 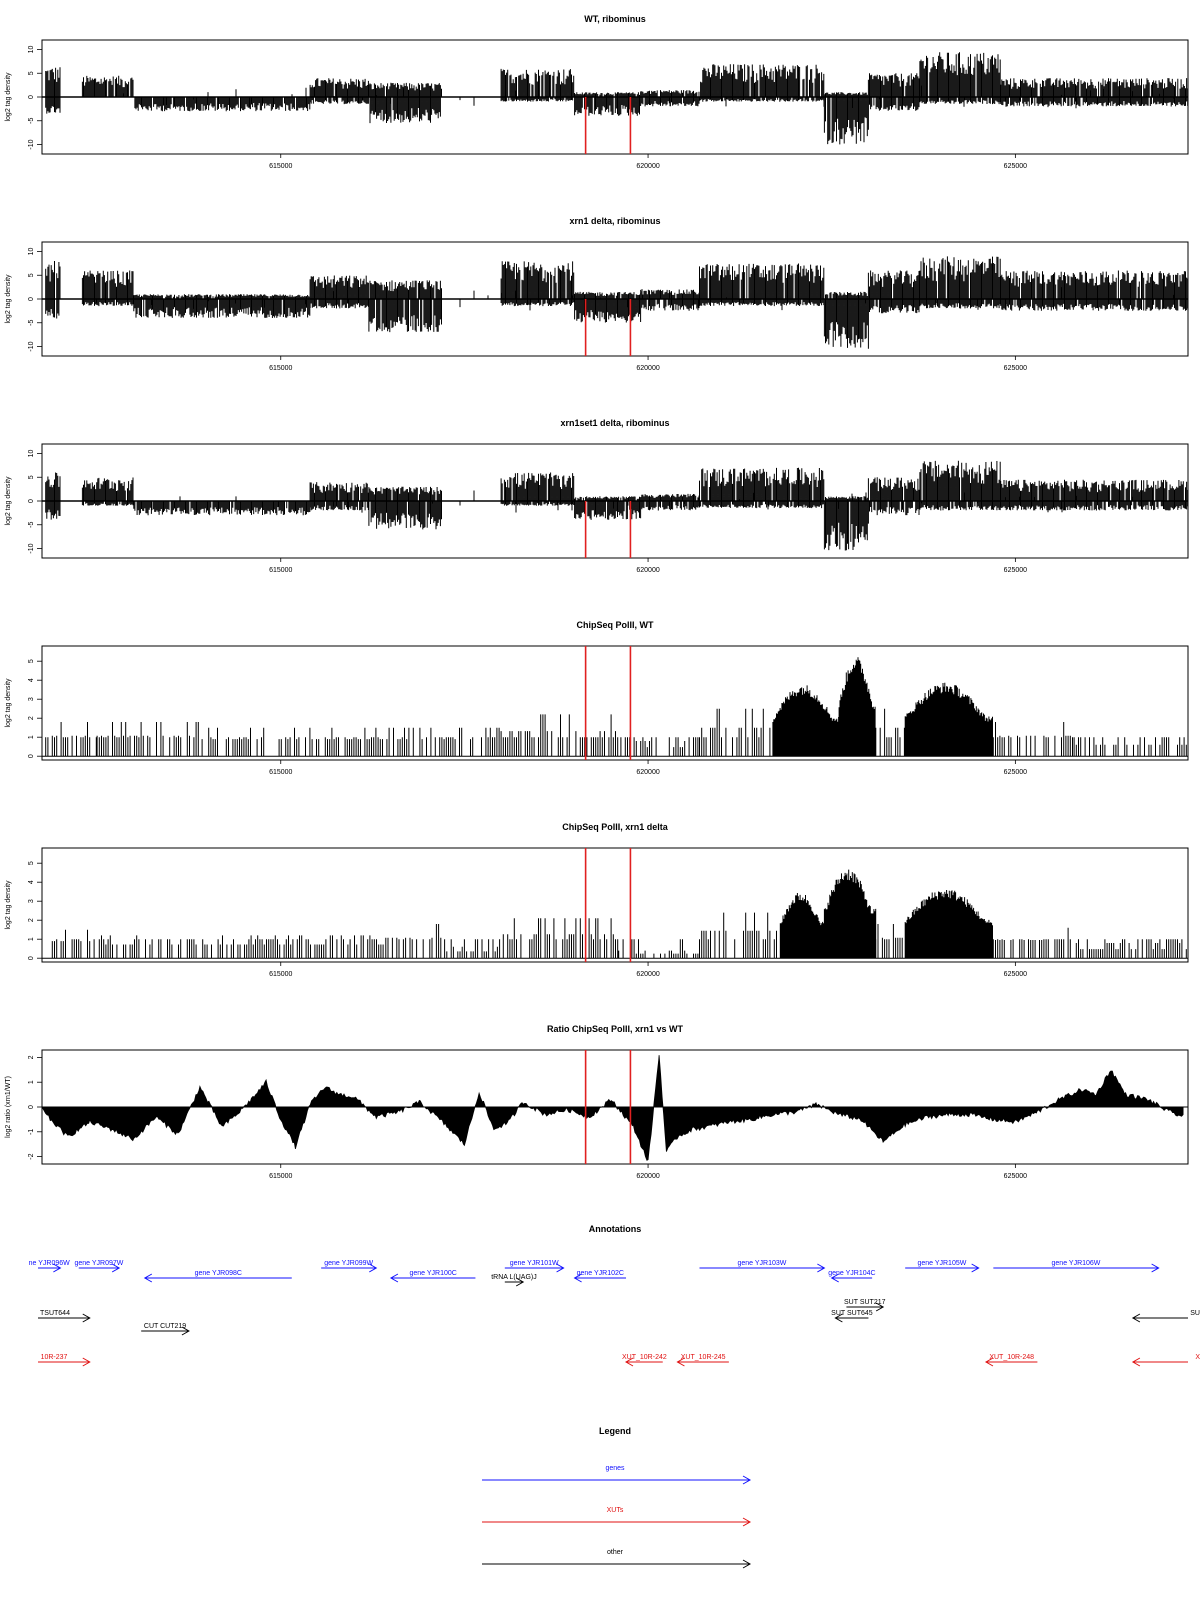 What do you see at coordinates (852, 1313) in the screenshot?
I see `other-label: SUT SUT645` at bounding box center [852, 1313].